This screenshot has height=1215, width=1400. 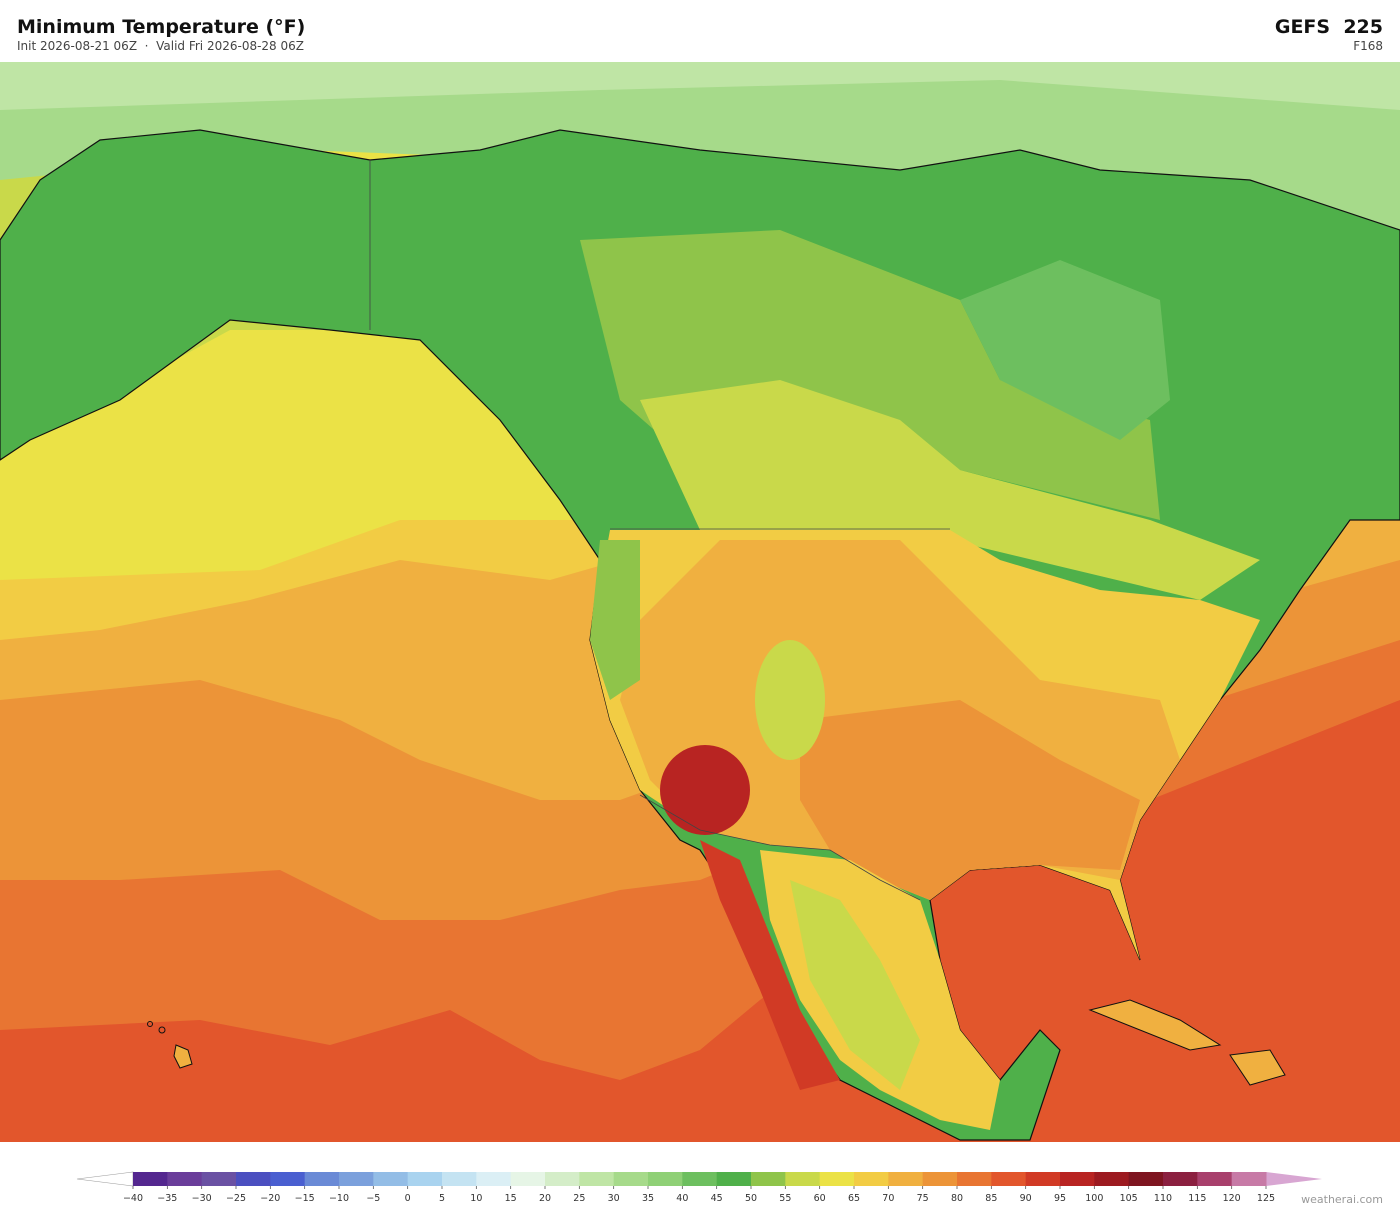 What do you see at coordinates (1328, 27) in the screenshot?
I see `model-label: GEFS 225` at bounding box center [1328, 27].